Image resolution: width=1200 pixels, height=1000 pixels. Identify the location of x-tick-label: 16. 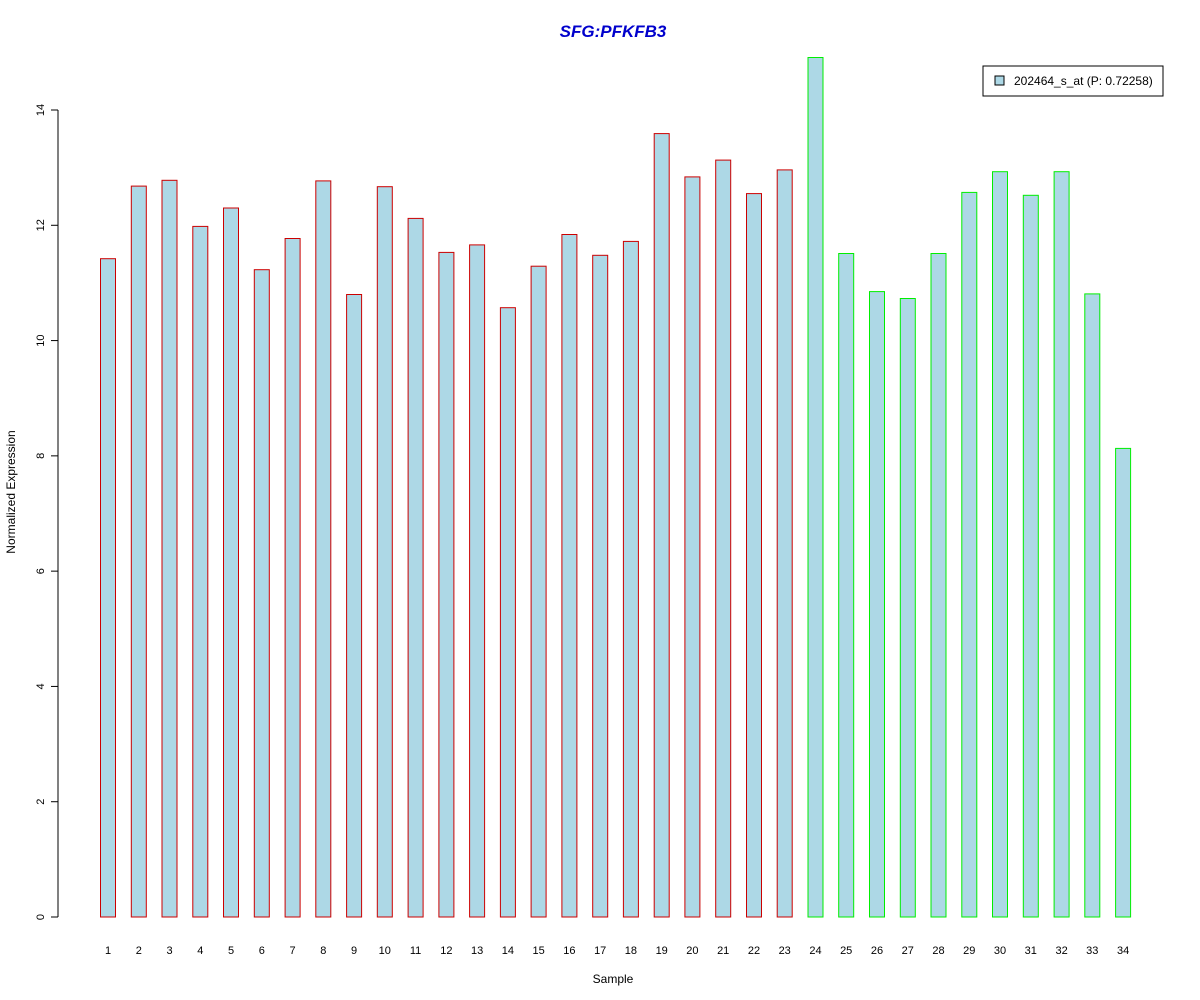
(569, 951).